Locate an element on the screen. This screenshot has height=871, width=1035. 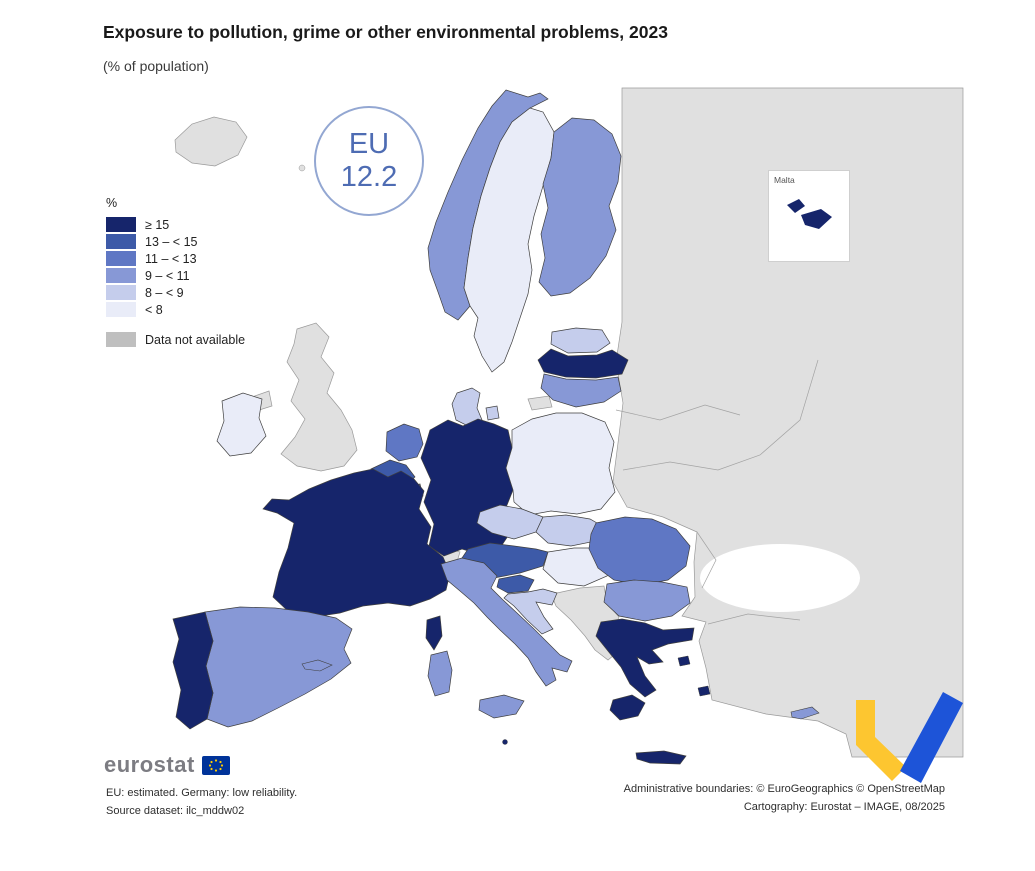
legend-item: 11 – < 13 is located at coordinates (175, 258).